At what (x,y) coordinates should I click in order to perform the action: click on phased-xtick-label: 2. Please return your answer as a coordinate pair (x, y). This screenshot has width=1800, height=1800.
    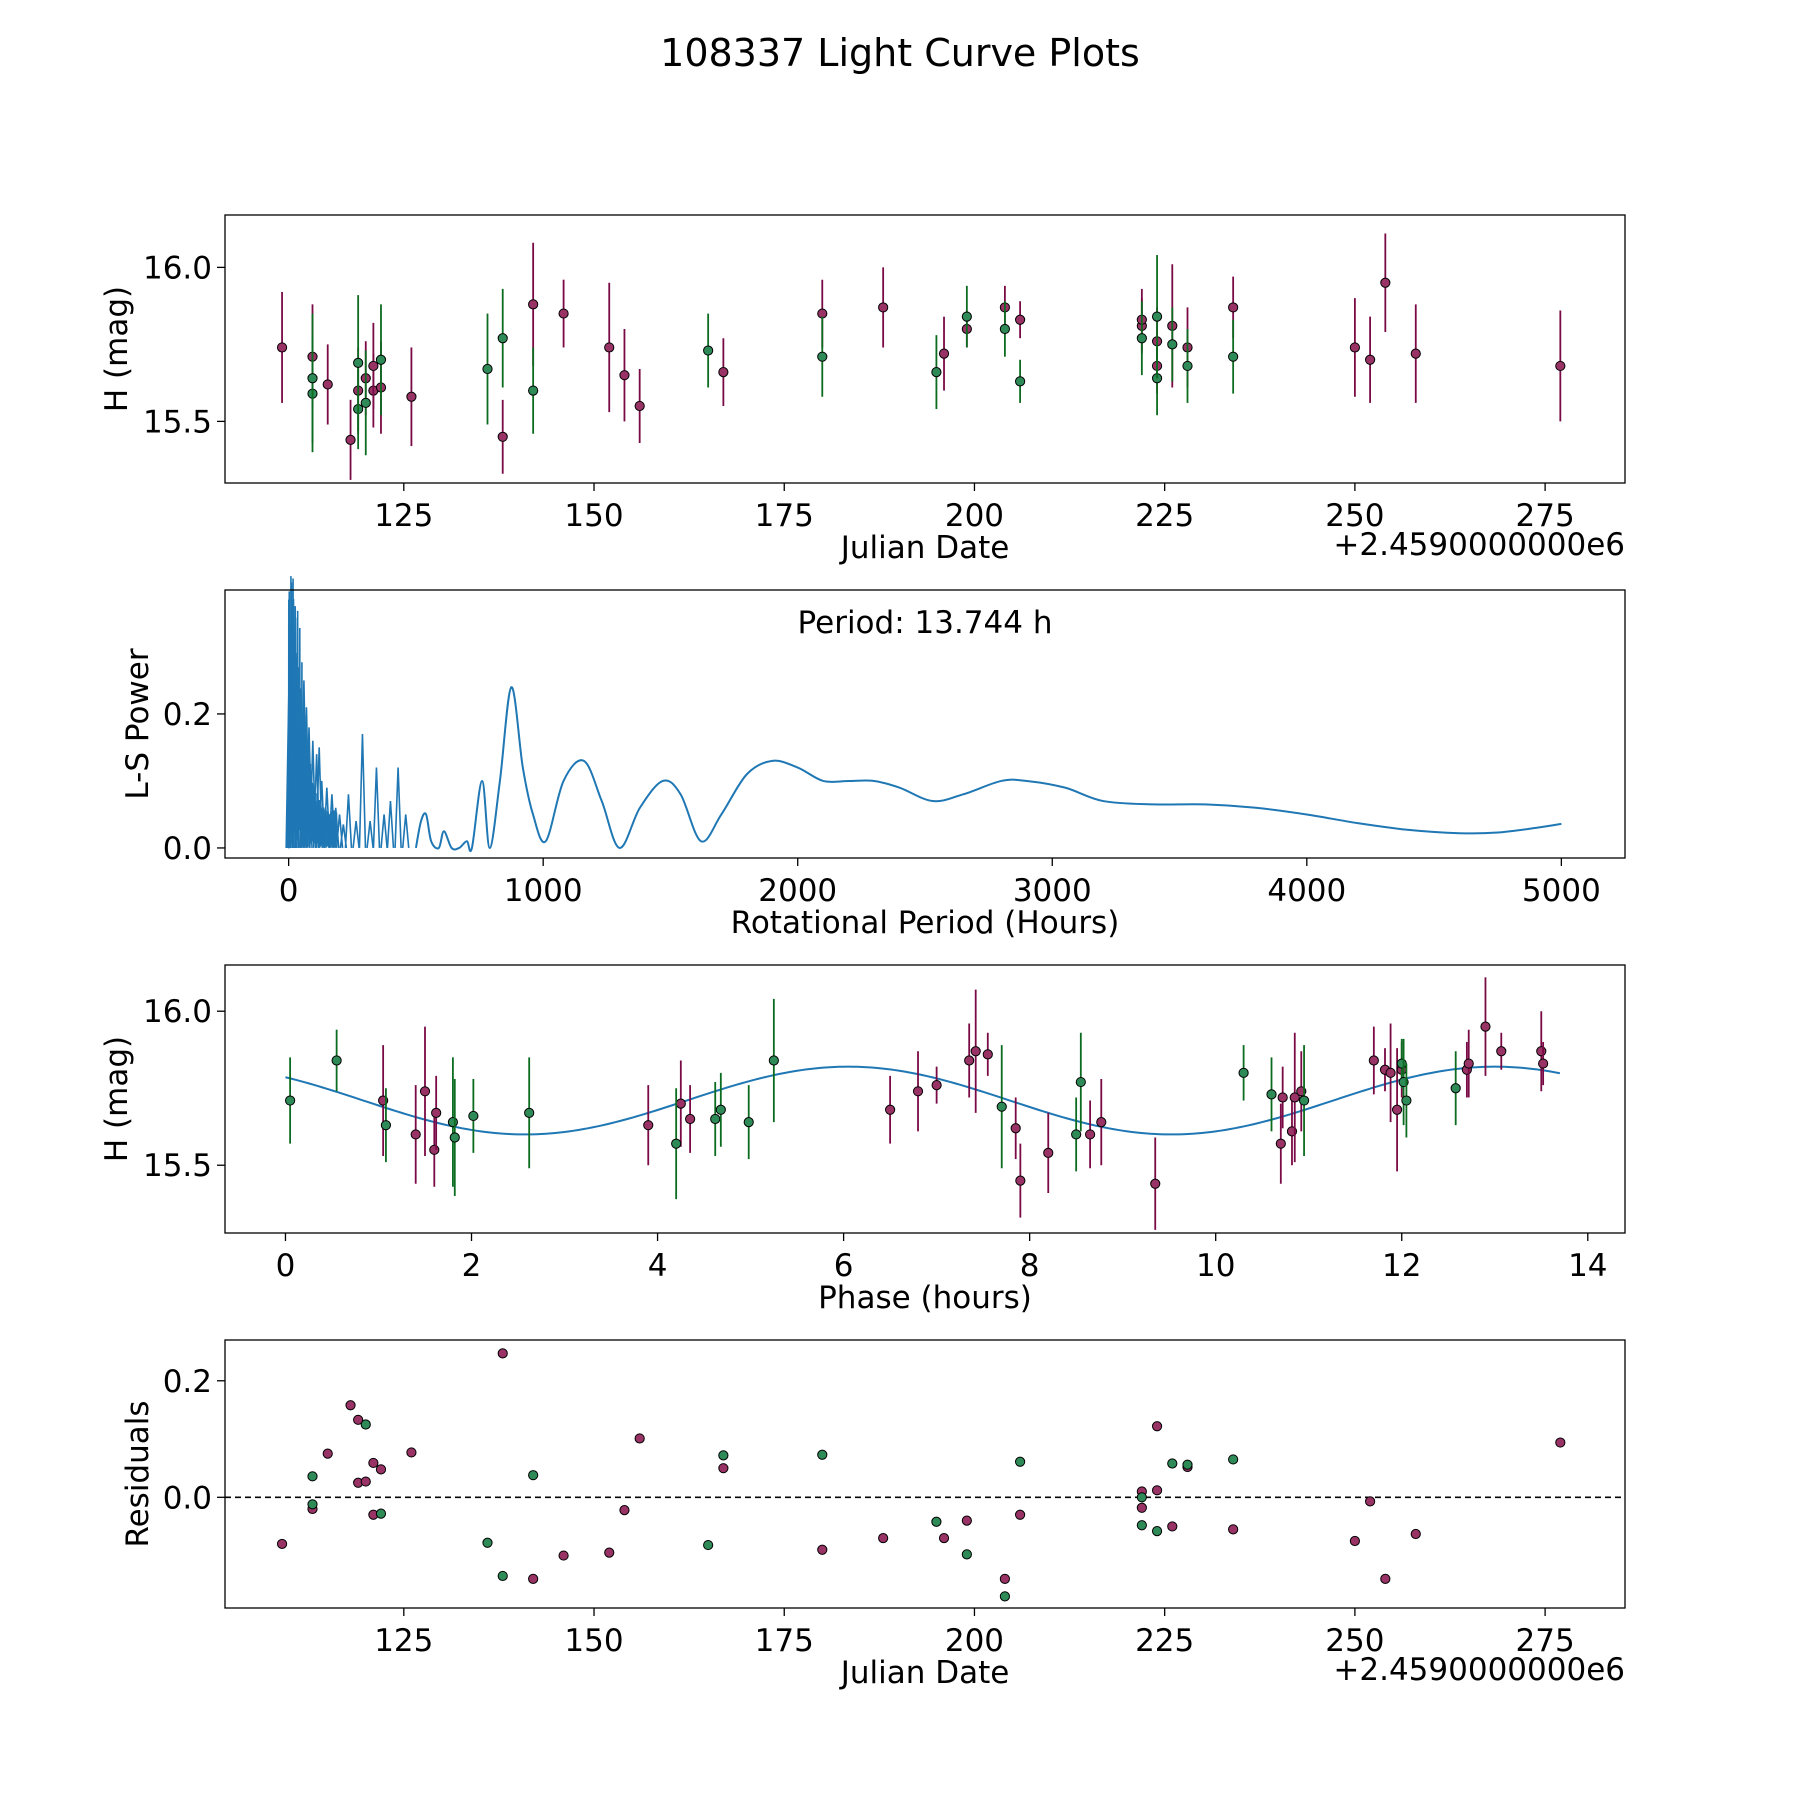
    Looking at the image, I should click on (472, 1266).